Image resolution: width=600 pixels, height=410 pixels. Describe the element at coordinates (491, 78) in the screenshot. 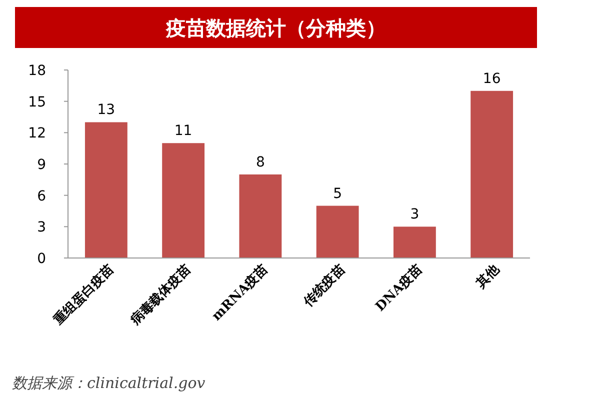

I see `data-label: 16` at that location.